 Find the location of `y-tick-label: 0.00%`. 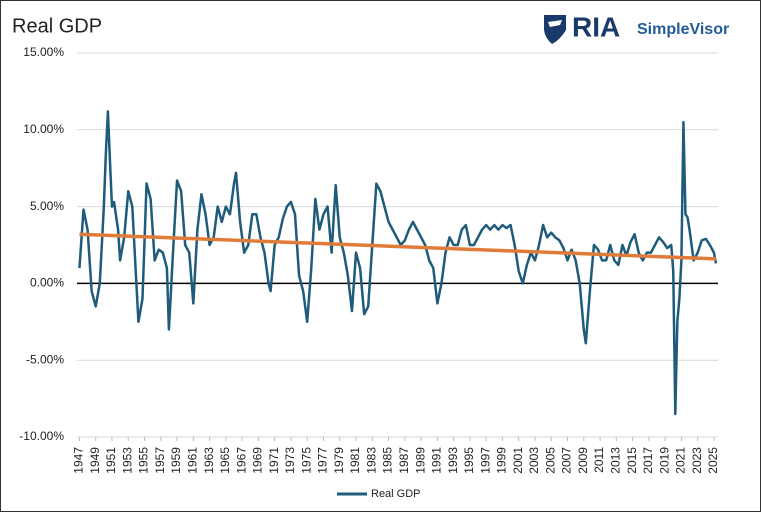

y-tick-label: 0.00% is located at coordinates (47, 283).